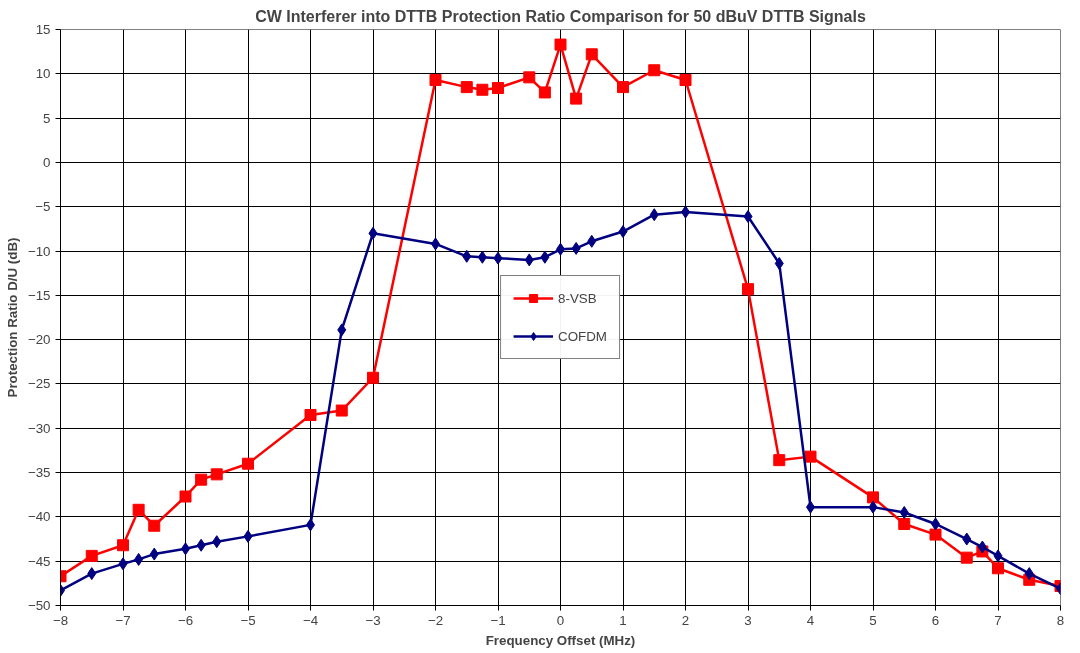  What do you see at coordinates (748, 620) in the screenshot?
I see `x-tick-label: 3` at bounding box center [748, 620].